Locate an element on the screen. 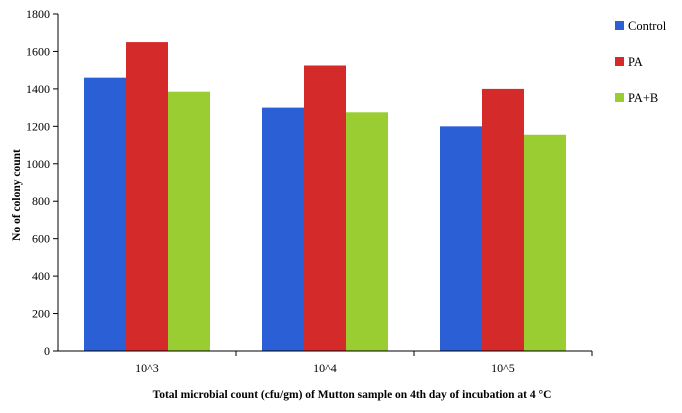  legend-label: PA+B is located at coordinates (643, 98).